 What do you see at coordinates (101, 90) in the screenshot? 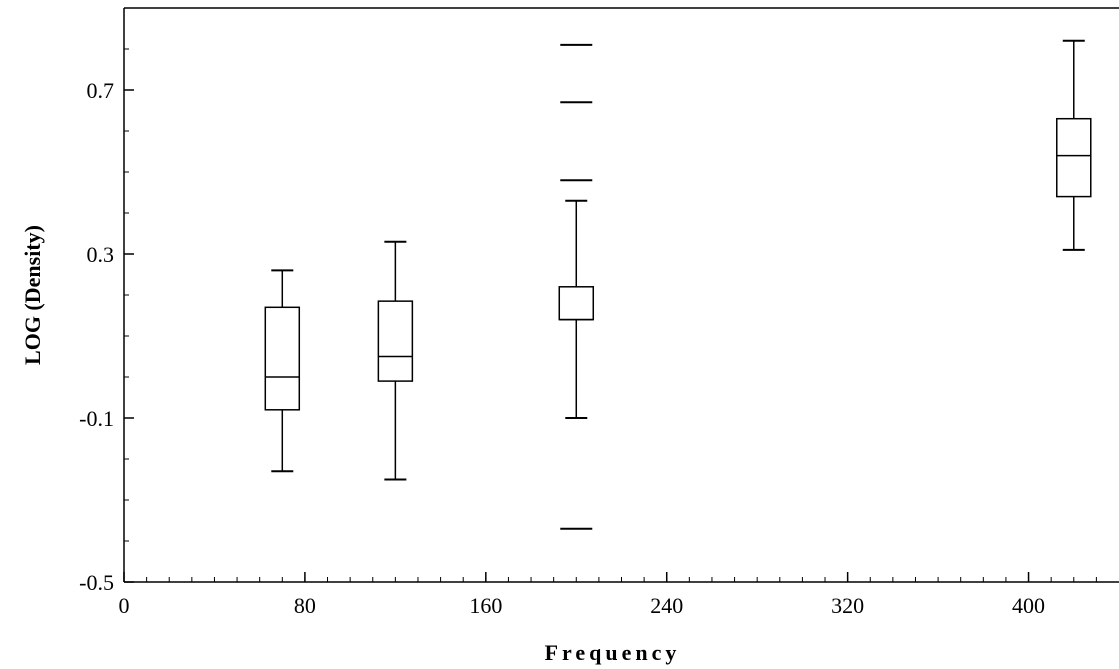
I see `y-tick-label: 0.7` at bounding box center [101, 90].